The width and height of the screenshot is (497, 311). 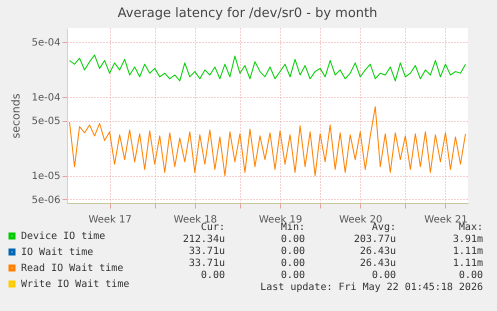 What do you see at coordinates (371, 288) in the screenshot?
I see `text: Last update: Fri May 22 01:45:18 2026` at bounding box center [371, 288].